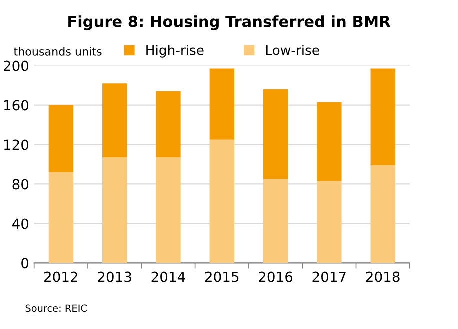 This screenshot has height=329, width=458. What do you see at coordinates (229, 23) in the screenshot?
I see `chart-title: Figure 8: Housing Transferred in BMR` at bounding box center [229, 23].